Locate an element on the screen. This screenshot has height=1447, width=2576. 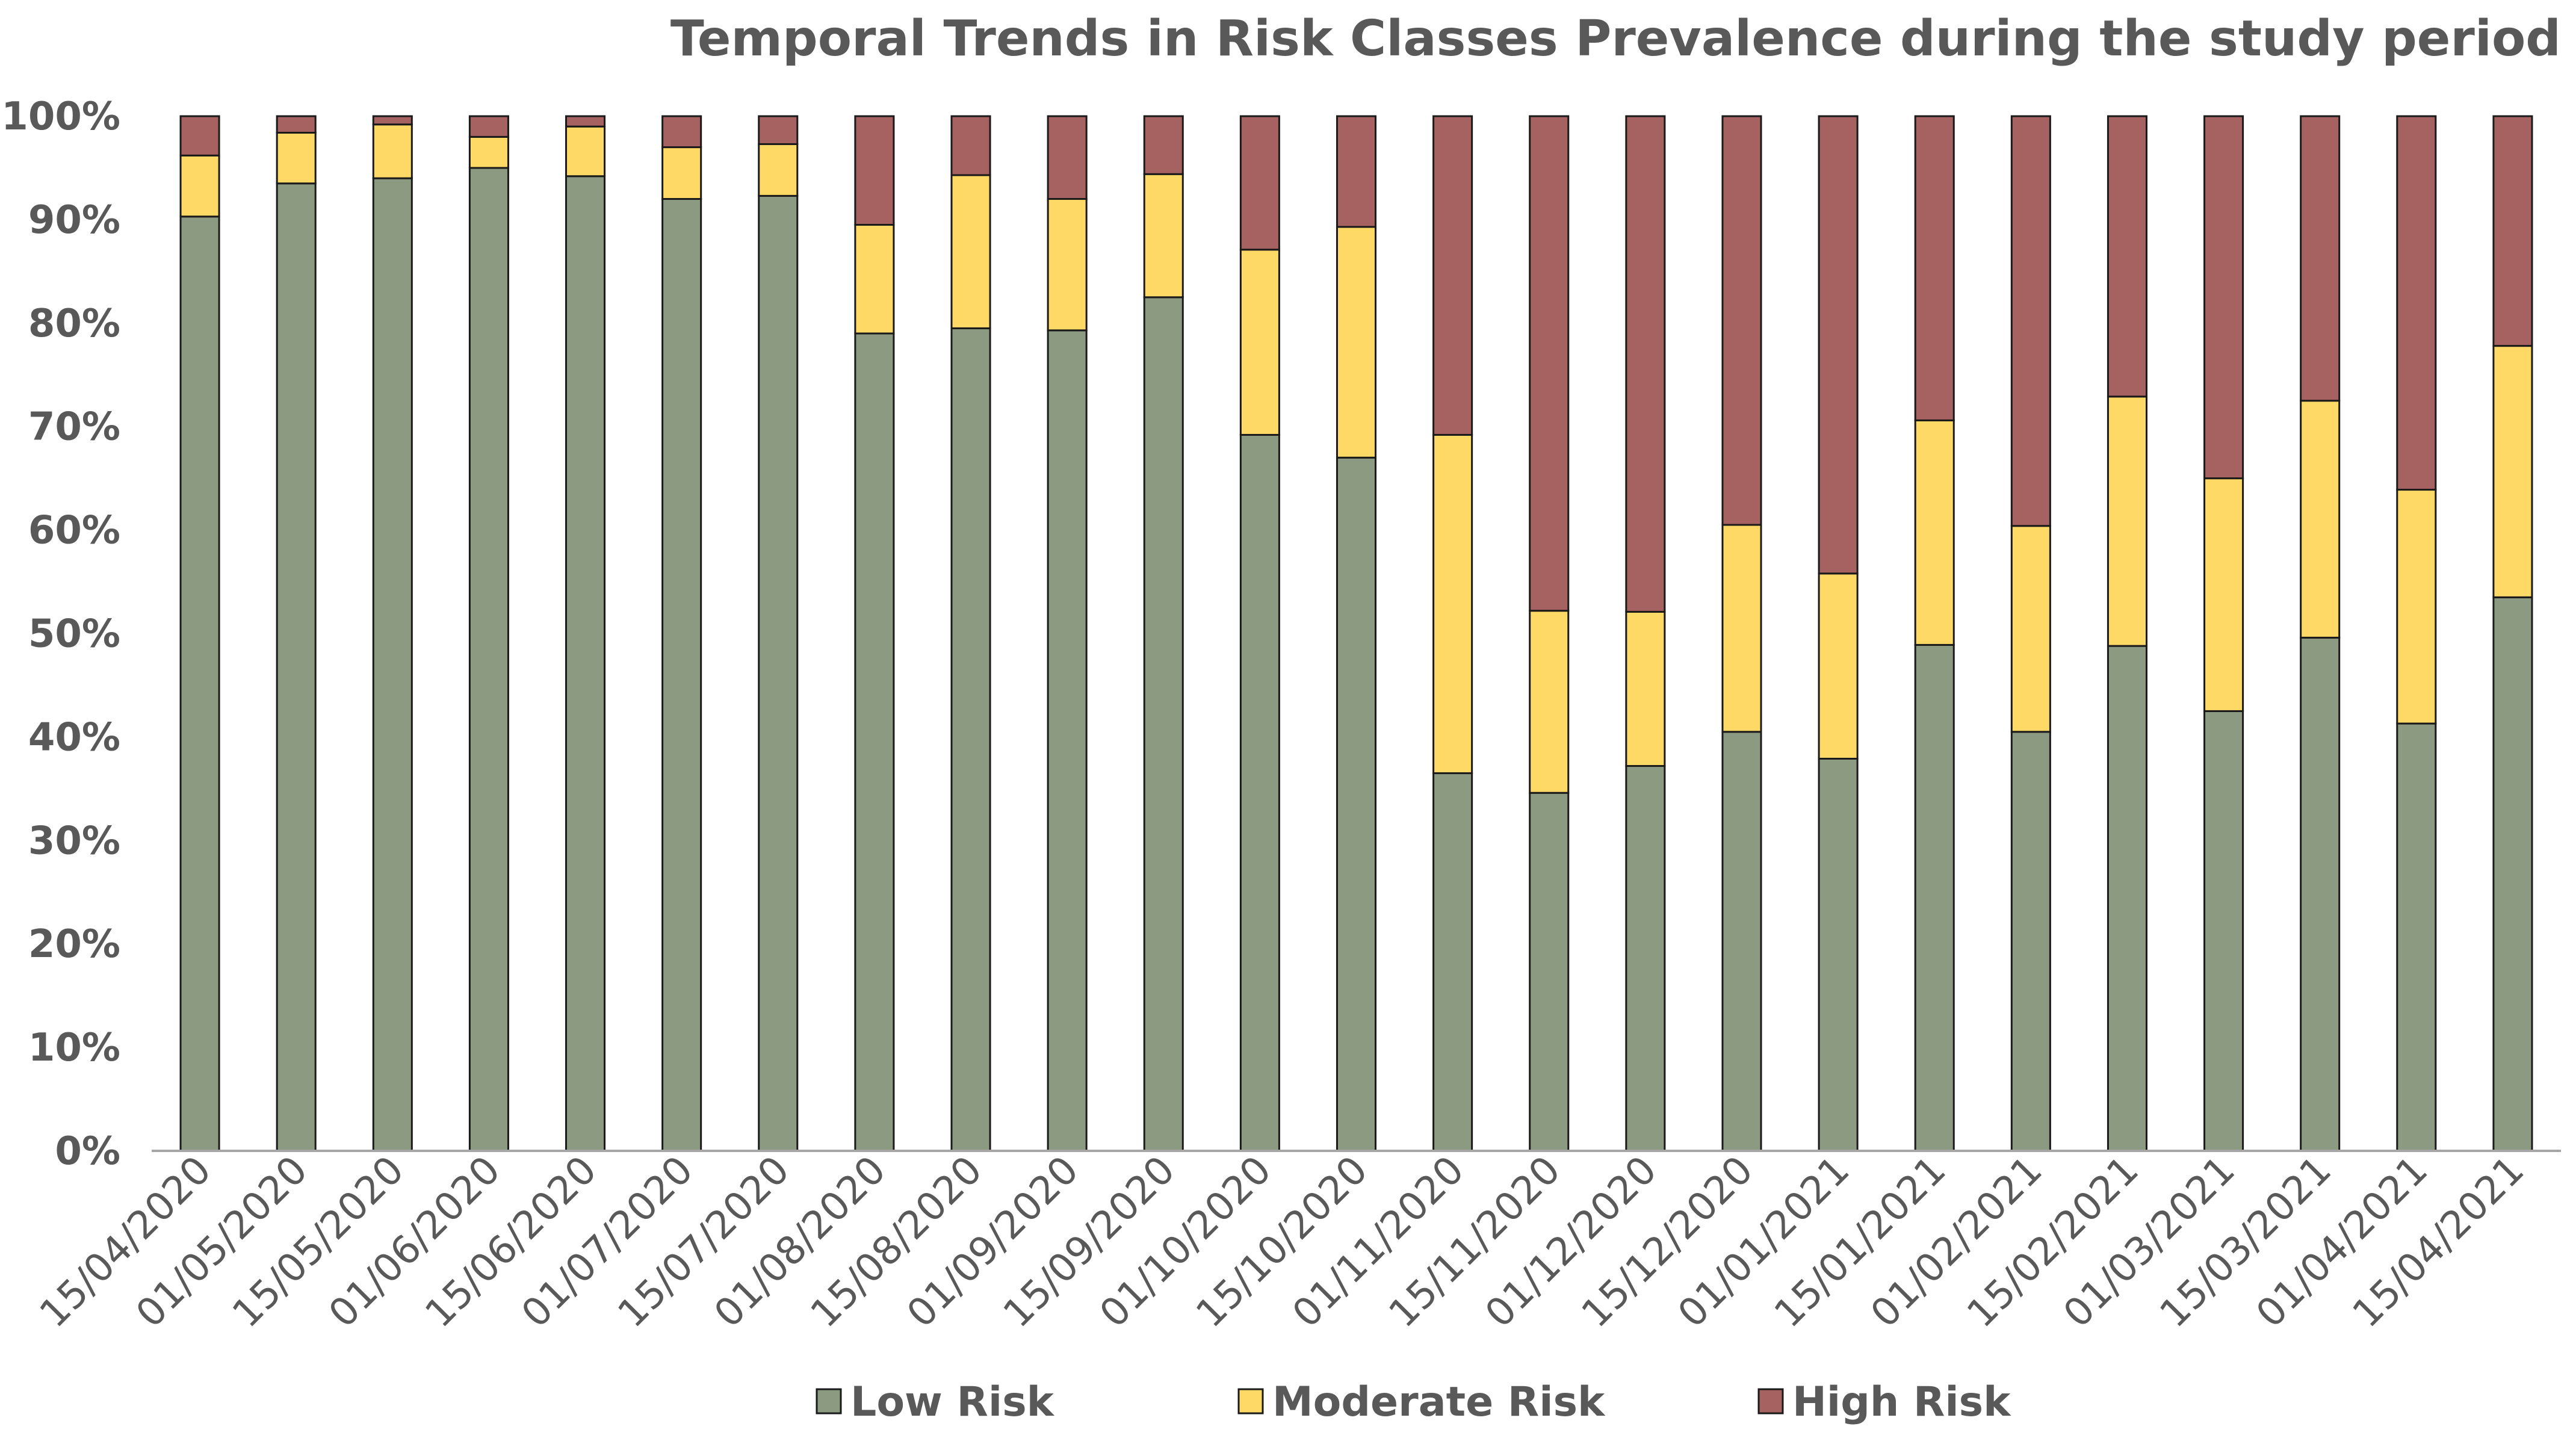
y-tick-label: 0% is located at coordinates (88, 1151).